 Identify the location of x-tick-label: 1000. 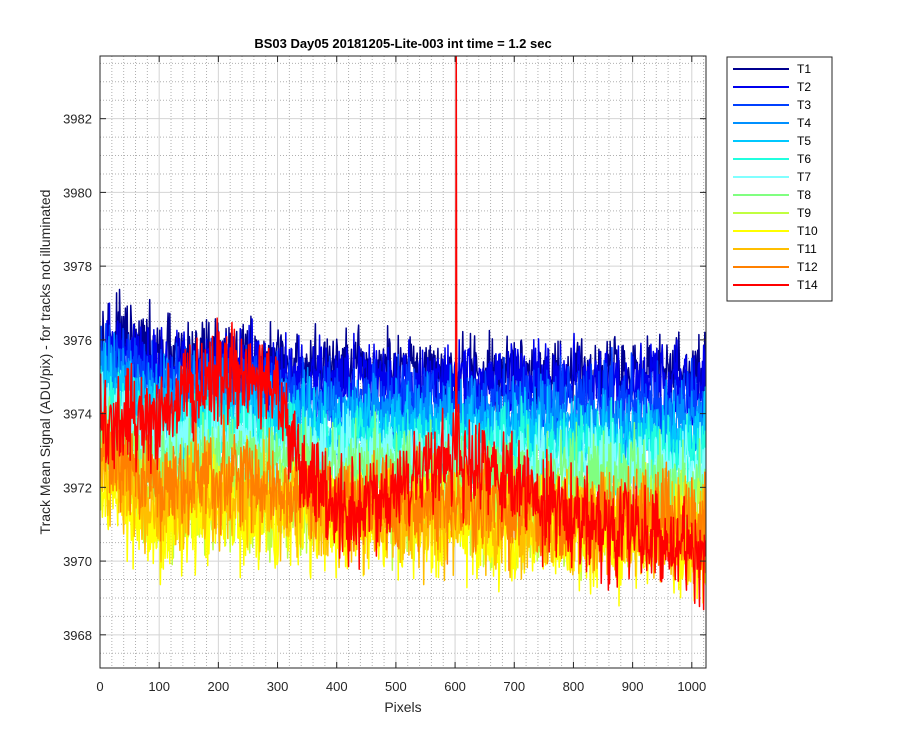
(691, 686).